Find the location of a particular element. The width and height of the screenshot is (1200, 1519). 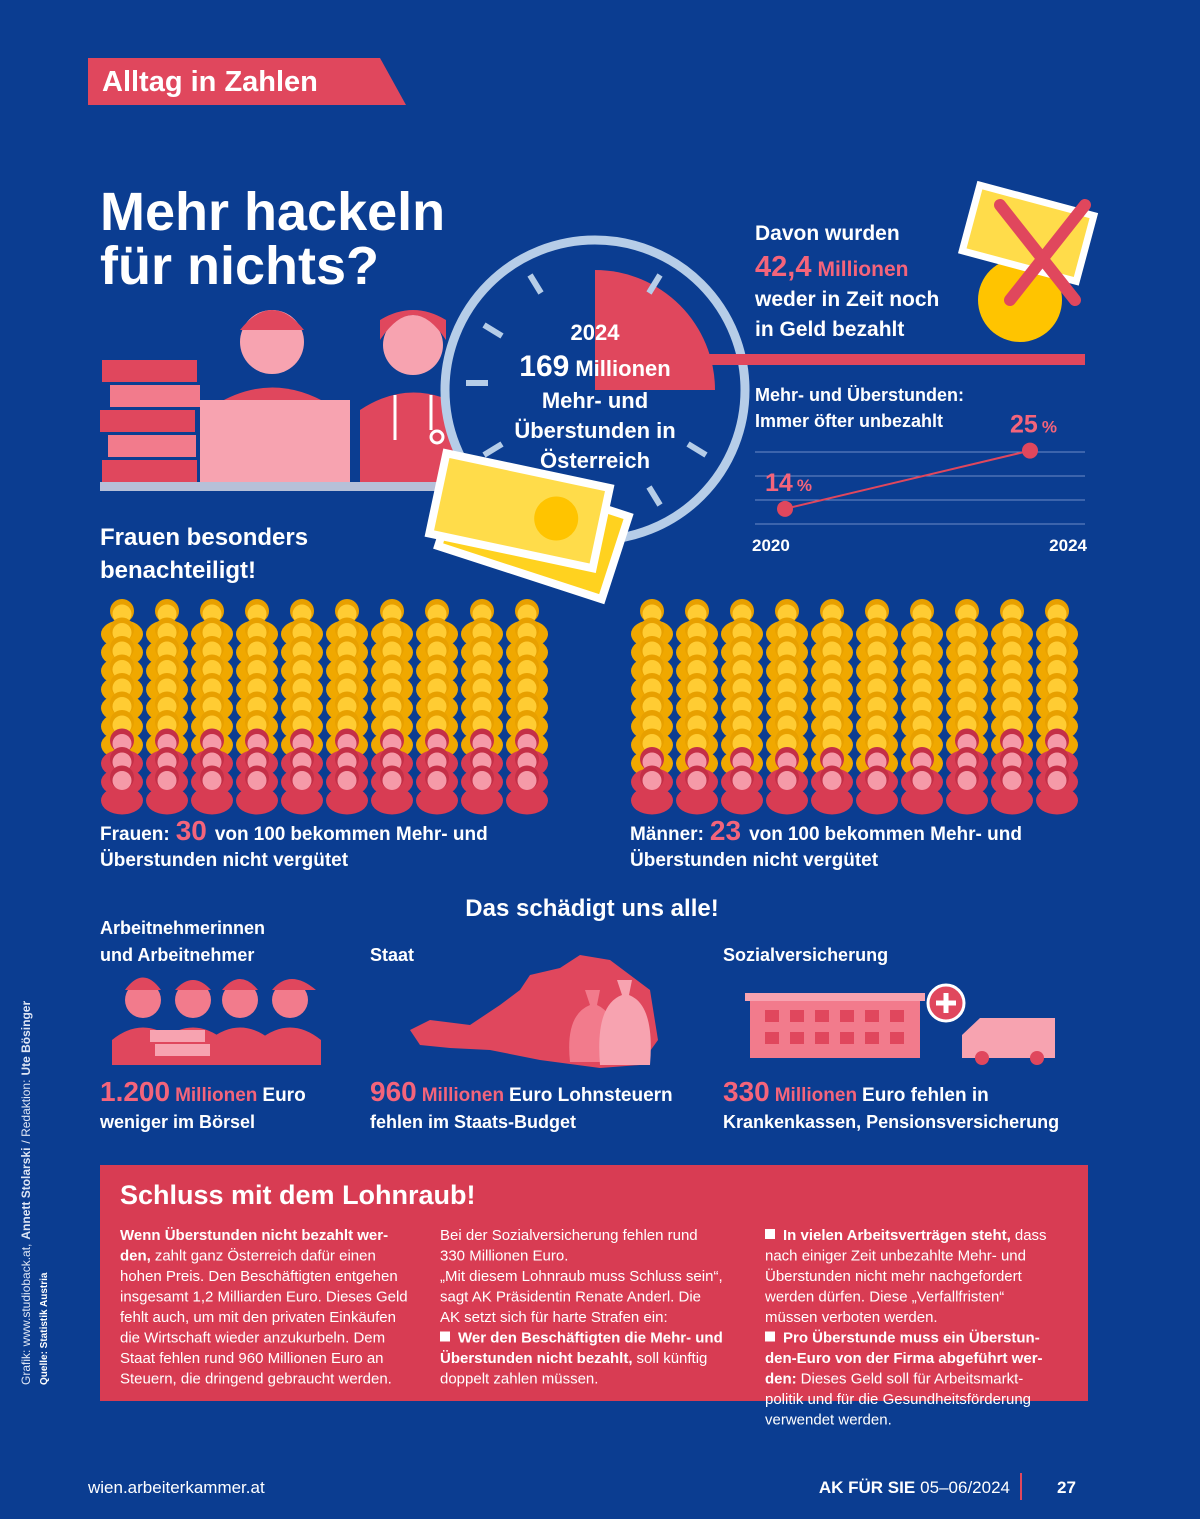

damage-amount: 960 is located at coordinates (393, 1091).